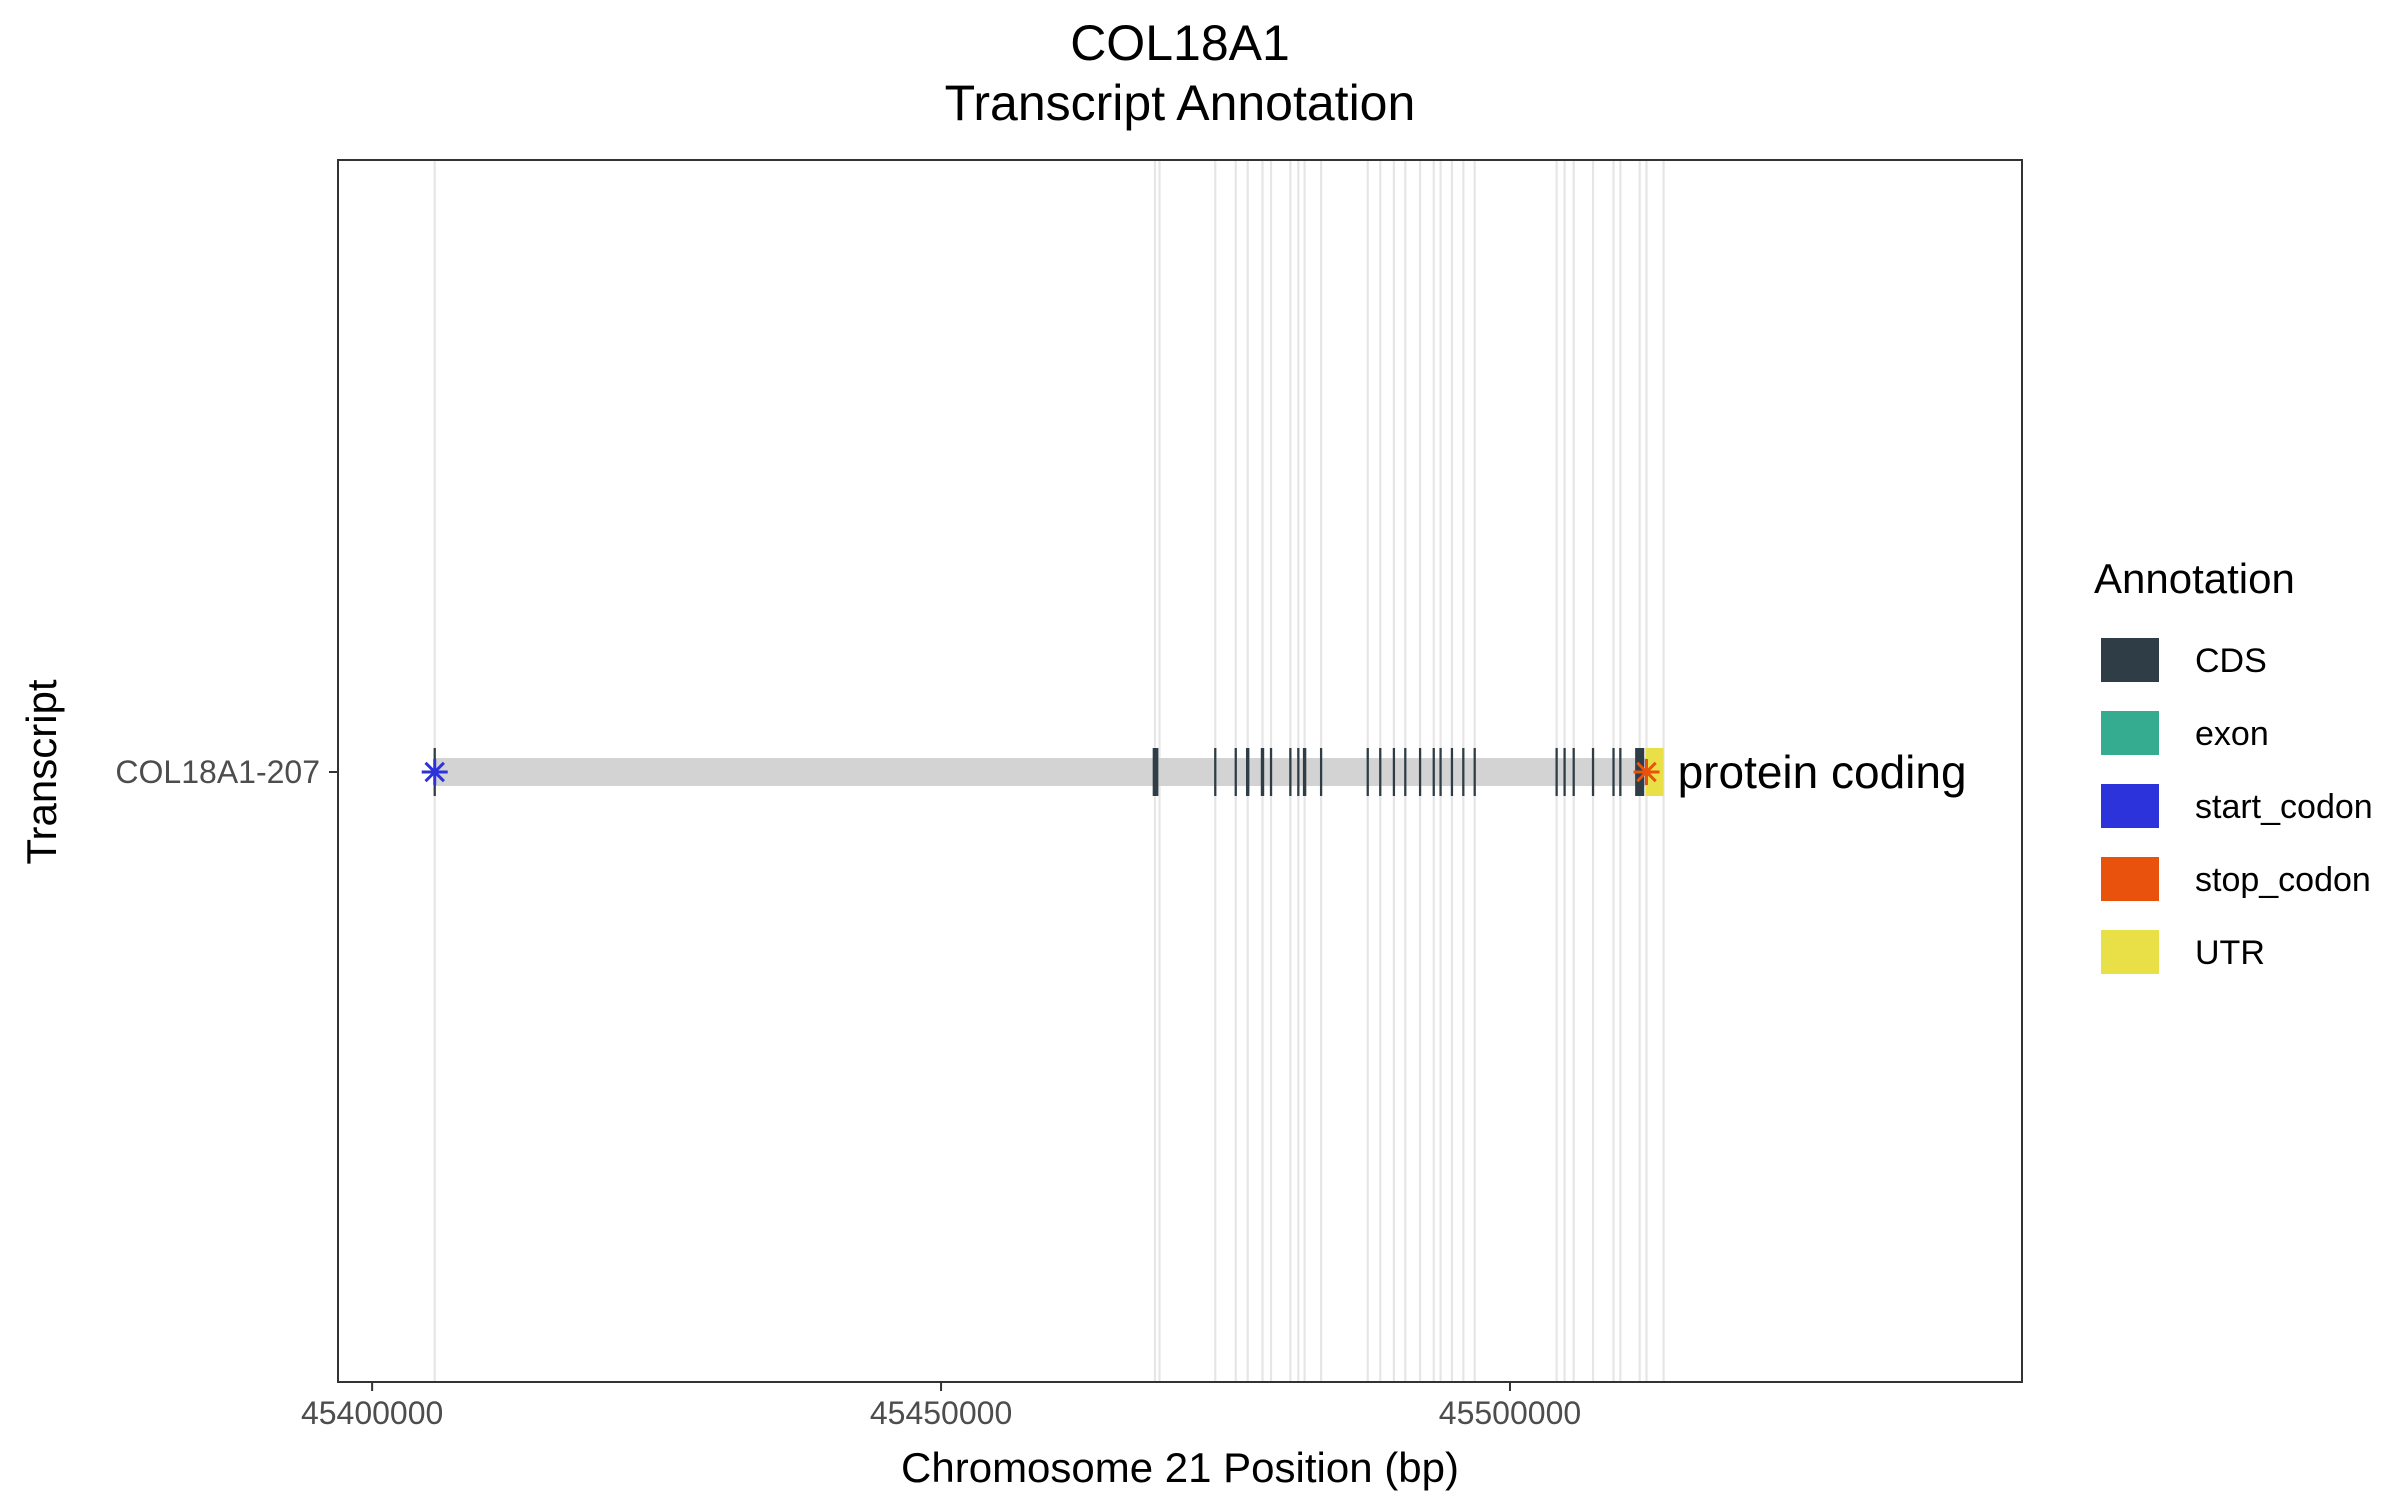 The image size is (2400, 1500). What do you see at coordinates (1510, 1413) in the screenshot?
I see `x-tick-label: 45500000` at bounding box center [1510, 1413].